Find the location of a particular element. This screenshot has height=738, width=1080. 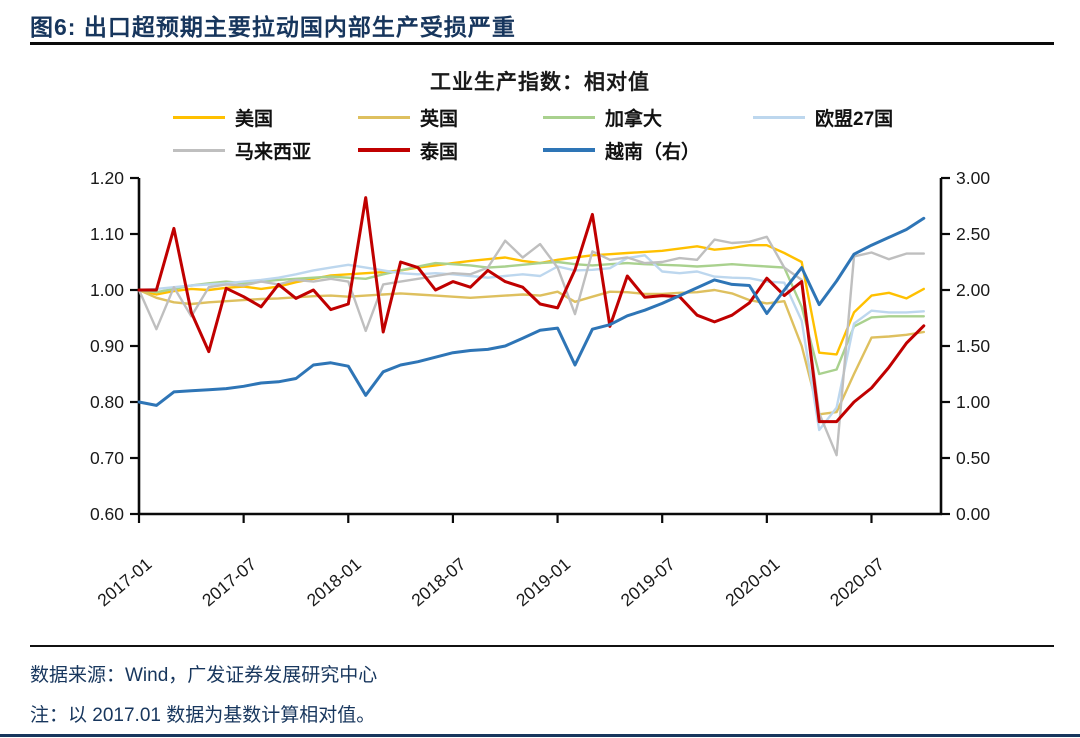

legend-item: 美国 is located at coordinates (223, 117).